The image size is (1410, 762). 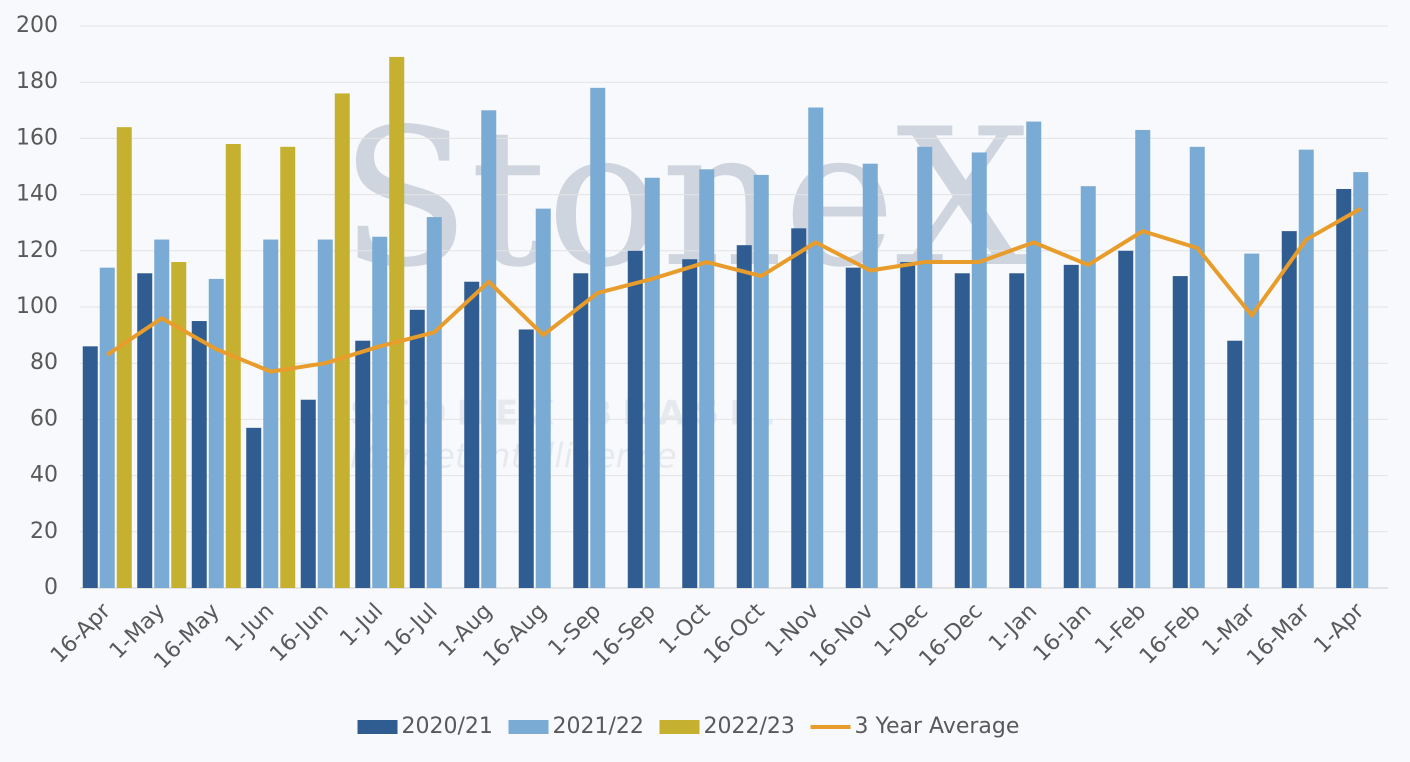 I want to click on legend-item: 2020/21, so click(x=425, y=726).